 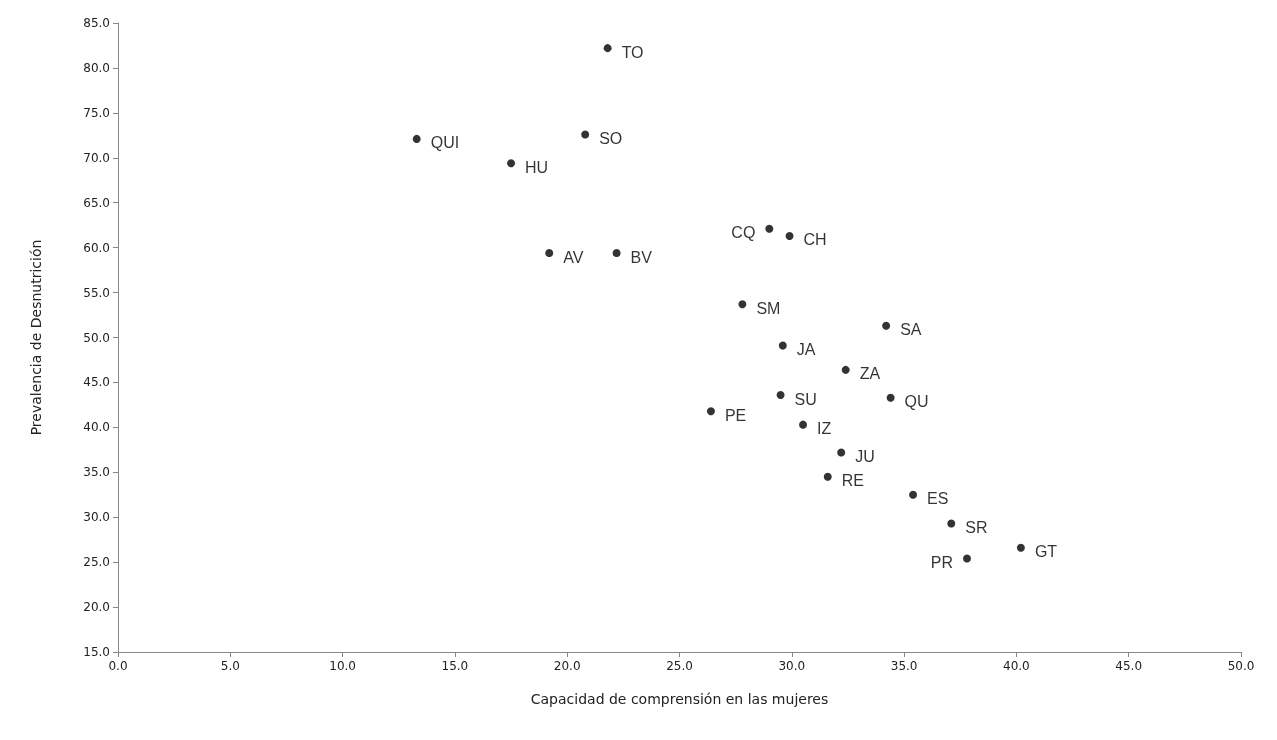 What do you see at coordinates (743, 233) in the screenshot?
I see `data-label: CQ` at bounding box center [743, 233].